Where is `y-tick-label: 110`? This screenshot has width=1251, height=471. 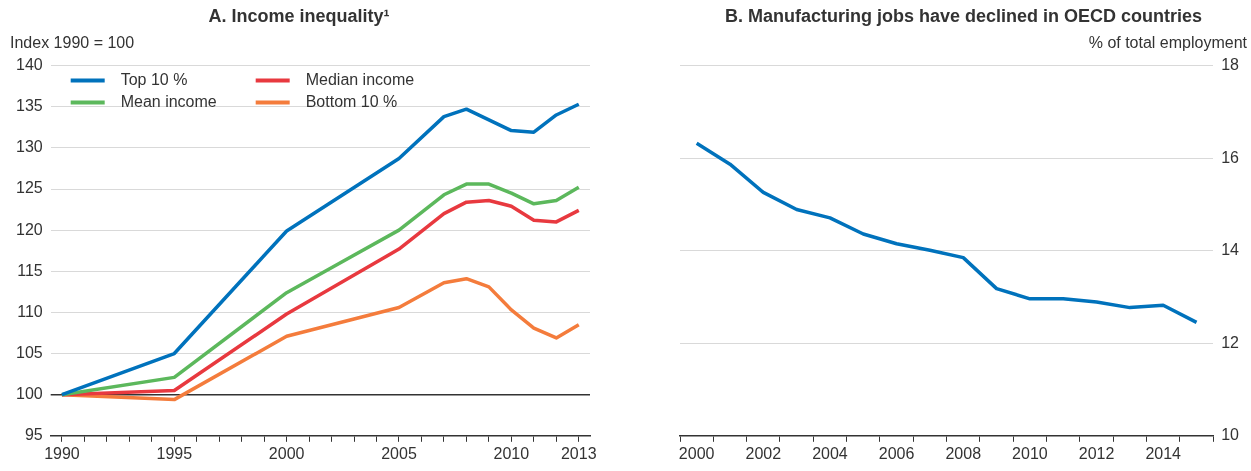
y-tick-label: 110 is located at coordinates (30, 311).